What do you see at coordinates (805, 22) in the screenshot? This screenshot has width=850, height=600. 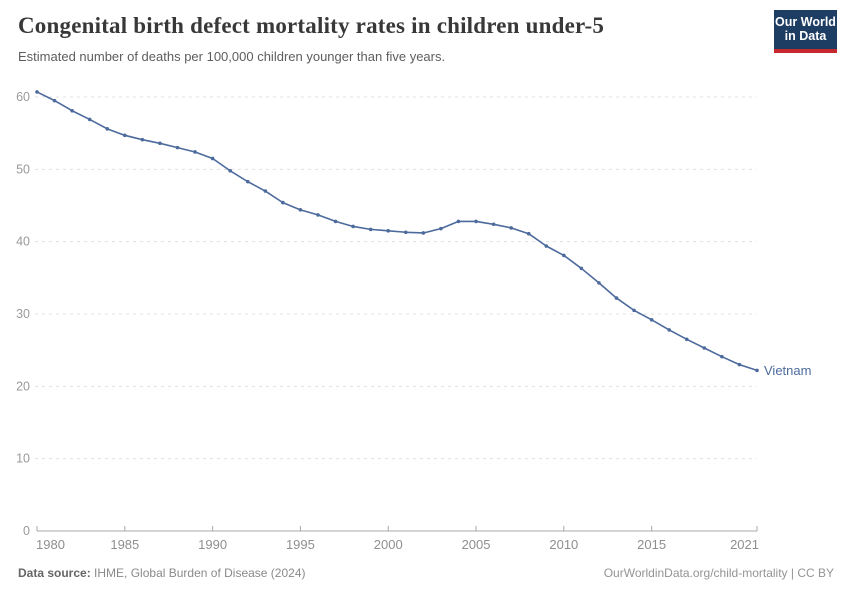 I see `owid-logo-line1: Our World` at bounding box center [805, 22].